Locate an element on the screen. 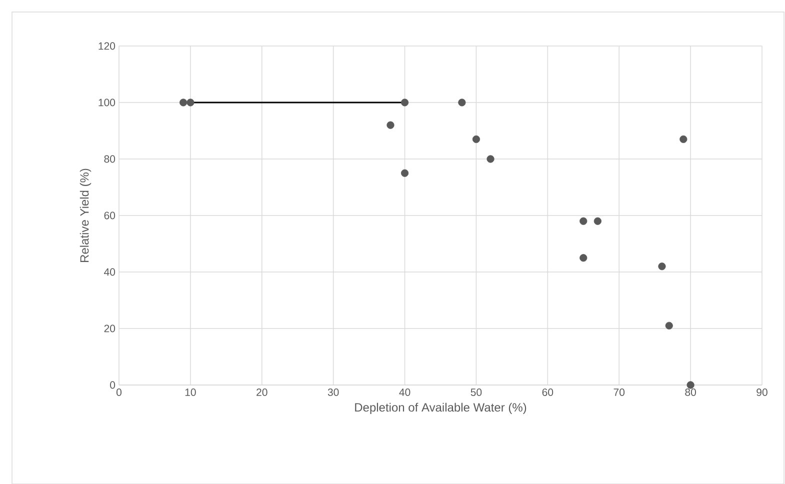 The image size is (785, 484). y-tick-label: 80 is located at coordinates (110, 159).